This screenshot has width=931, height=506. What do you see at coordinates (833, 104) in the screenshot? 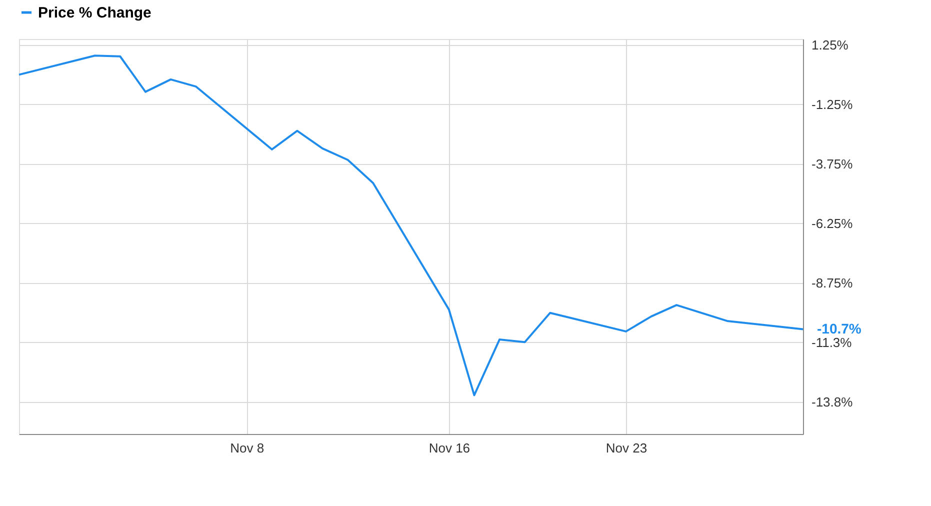
I see `y-tick-label: -1.25%` at bounding box center [833, 104].